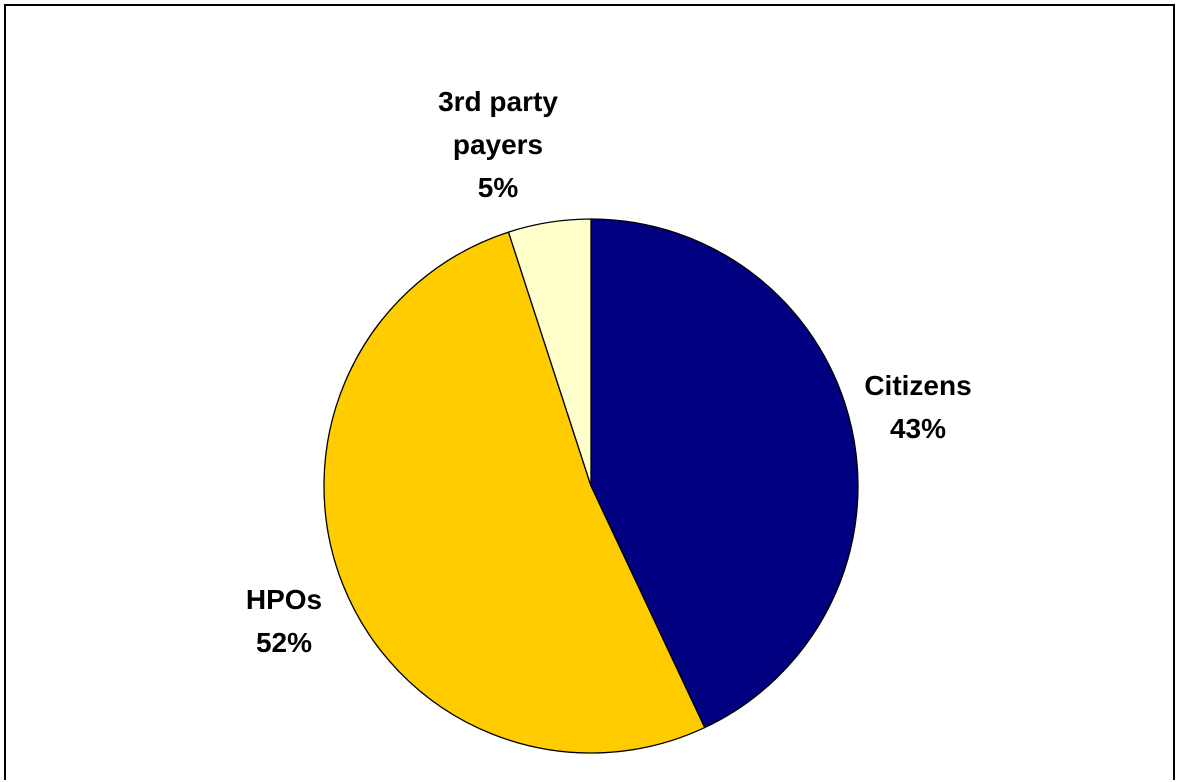  What do you see at coordinates (284, 599) in the screenshot?
I see `slice-label-hpos: HPOs` at bounding box center [284, 599].